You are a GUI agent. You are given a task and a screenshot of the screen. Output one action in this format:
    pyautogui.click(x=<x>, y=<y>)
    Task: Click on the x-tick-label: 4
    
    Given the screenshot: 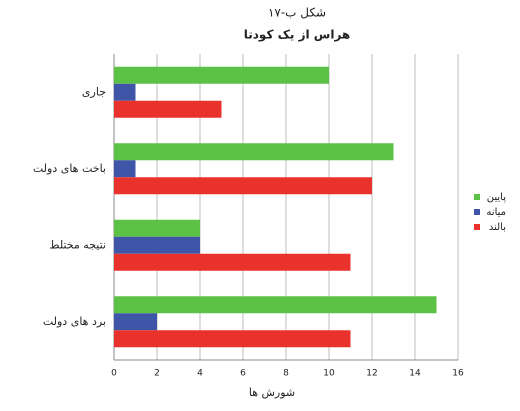 What is the action you would take?
    pyautogui.click(x=200, y=374)
    